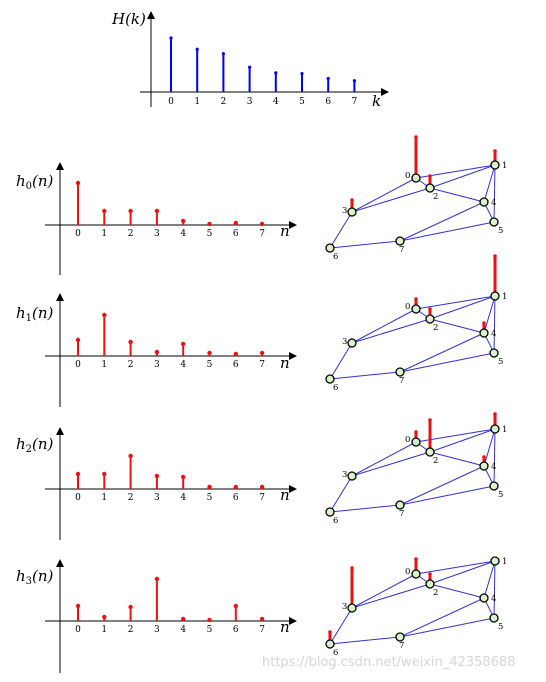 Image resolution: width=546 pixels, height=682 pixels. I want to click on graph-diagram-h3: 0 1 2 3 4 5 6 7, so click(416, 607).